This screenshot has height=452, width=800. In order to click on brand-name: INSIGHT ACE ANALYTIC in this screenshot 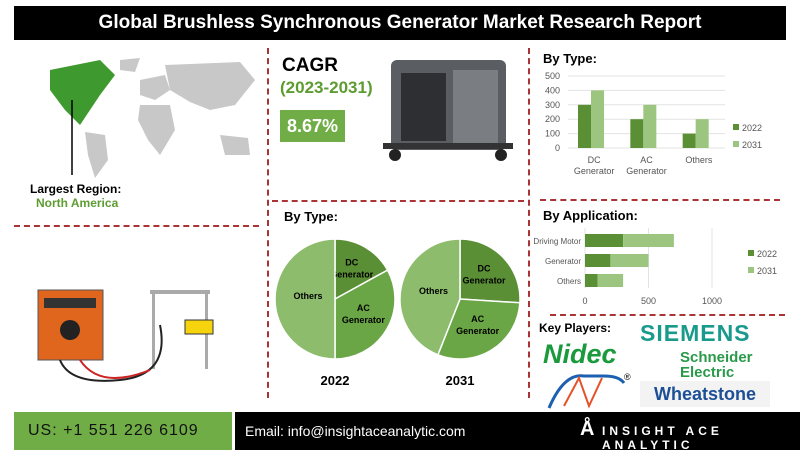, I will do `click(662, 438)`.